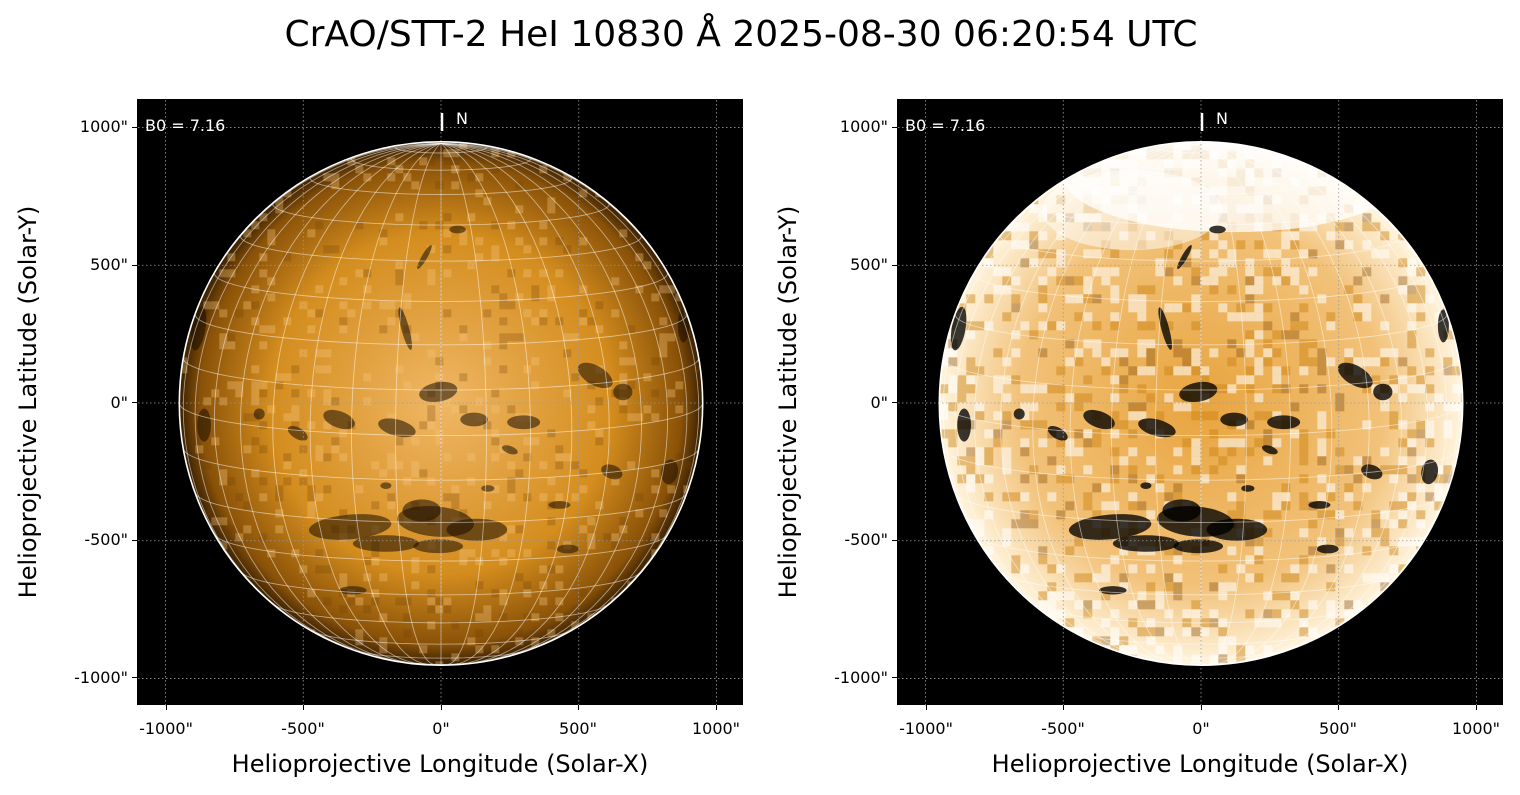 This screenshot has height=795, width=1520. I want to click on left-xtick-1000: 1000", so click(716, 728).